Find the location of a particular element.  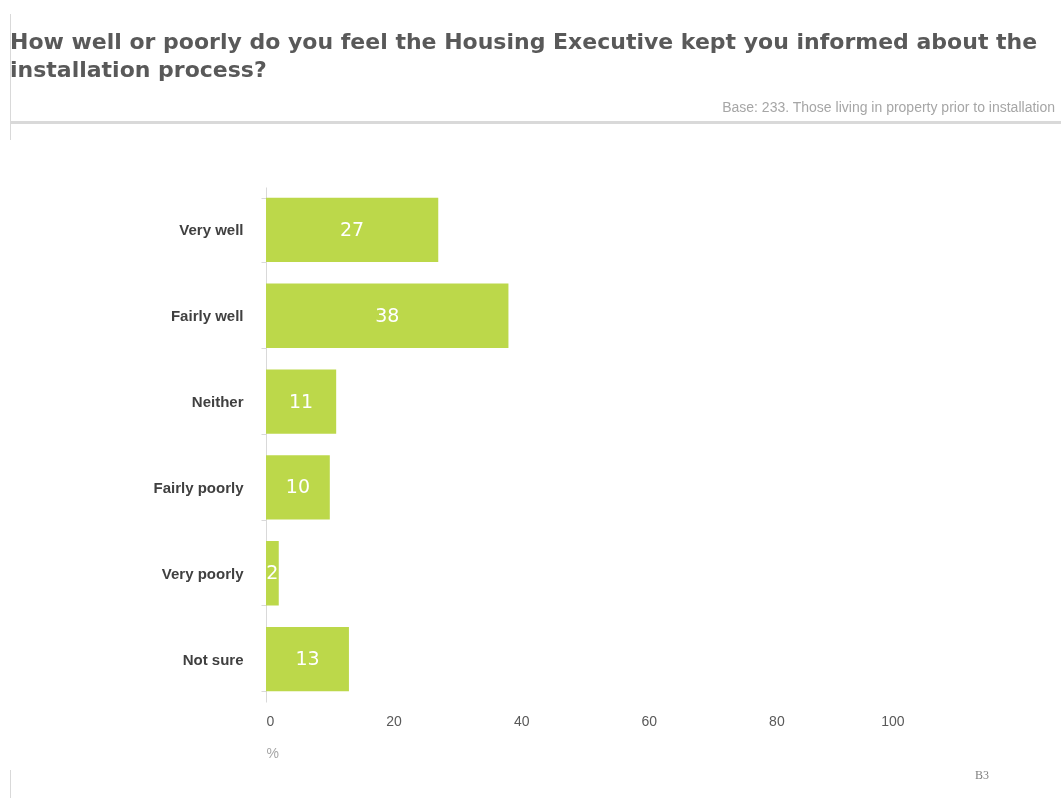

data-label: 2 is located at coordinates (272, 572).